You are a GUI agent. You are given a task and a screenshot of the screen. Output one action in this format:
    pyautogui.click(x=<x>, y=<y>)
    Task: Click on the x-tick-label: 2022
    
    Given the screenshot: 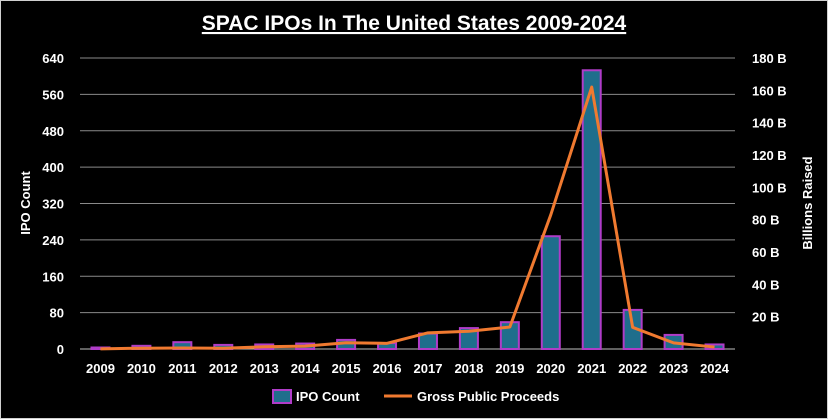 What is the action you would take?
    pyautogui.click(x=632, y=368)
    